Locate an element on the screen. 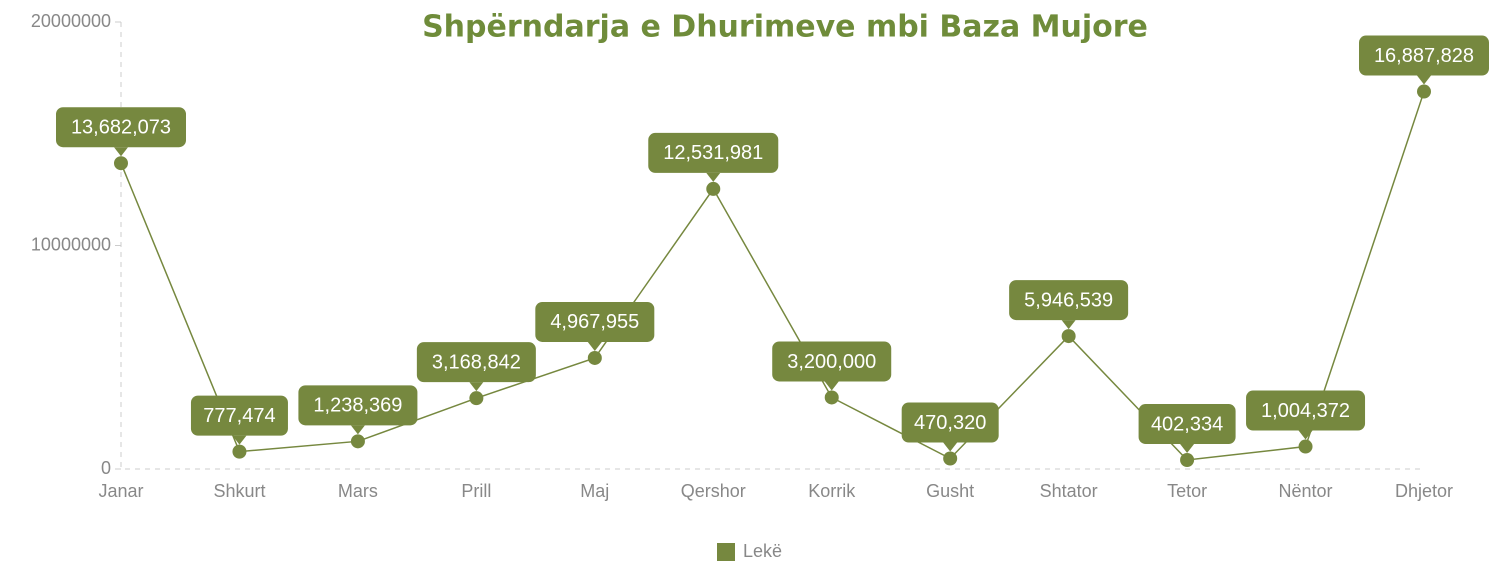 The height and width of the screenshot is (563, 1497). value-label: 5,946,539 is located at coordinates (1068, 300).